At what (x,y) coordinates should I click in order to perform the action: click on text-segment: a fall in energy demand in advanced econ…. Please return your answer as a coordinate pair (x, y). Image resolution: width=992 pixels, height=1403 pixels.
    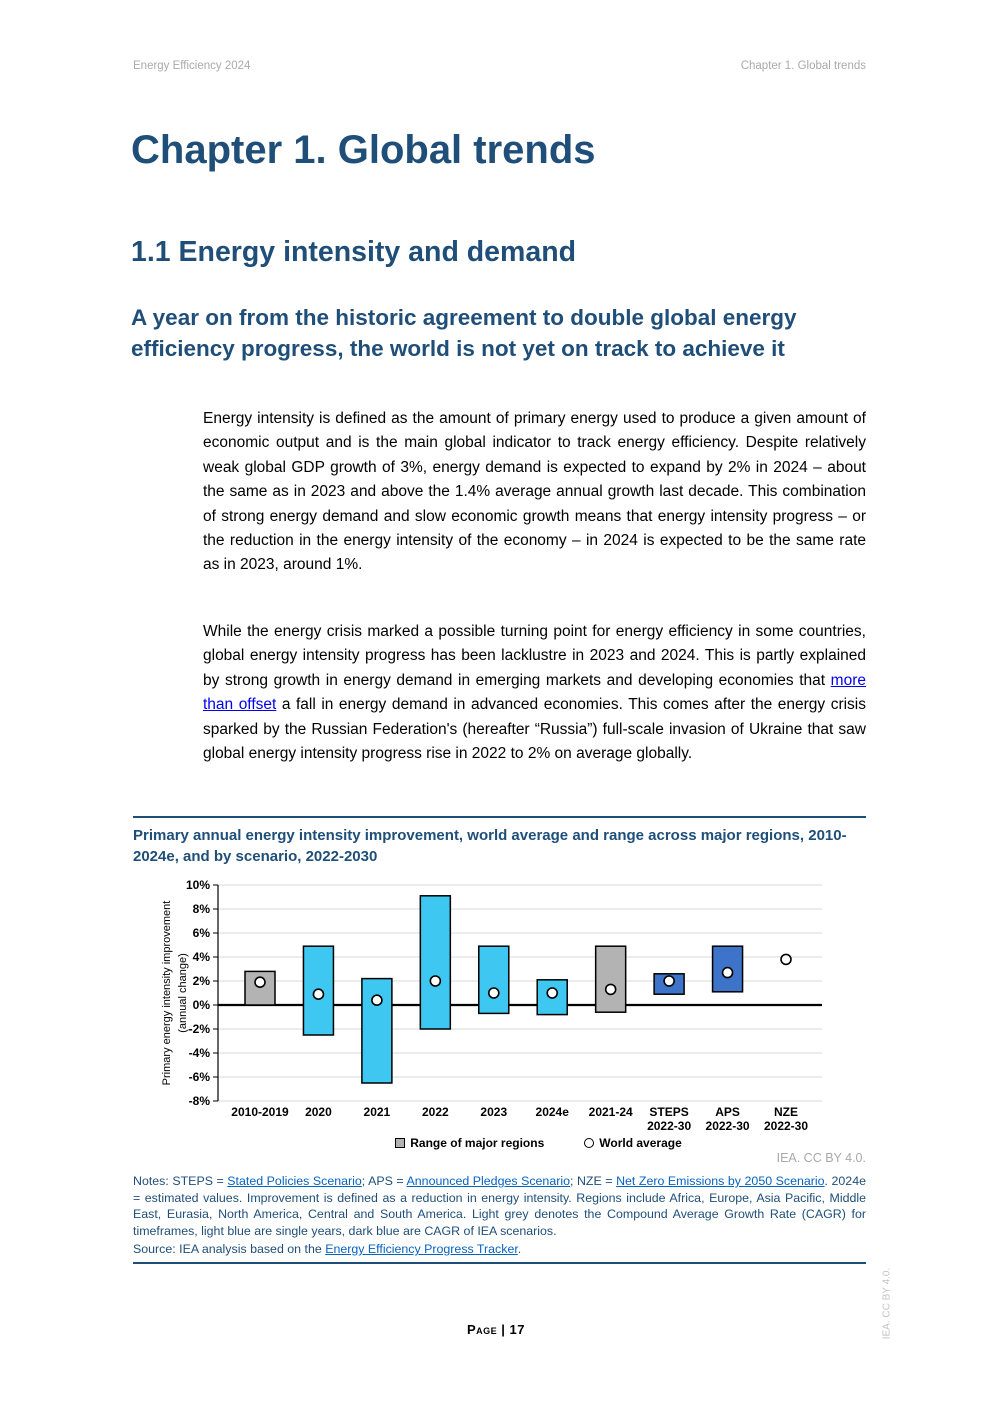
    Looking at the image, I should click on (534, 729).